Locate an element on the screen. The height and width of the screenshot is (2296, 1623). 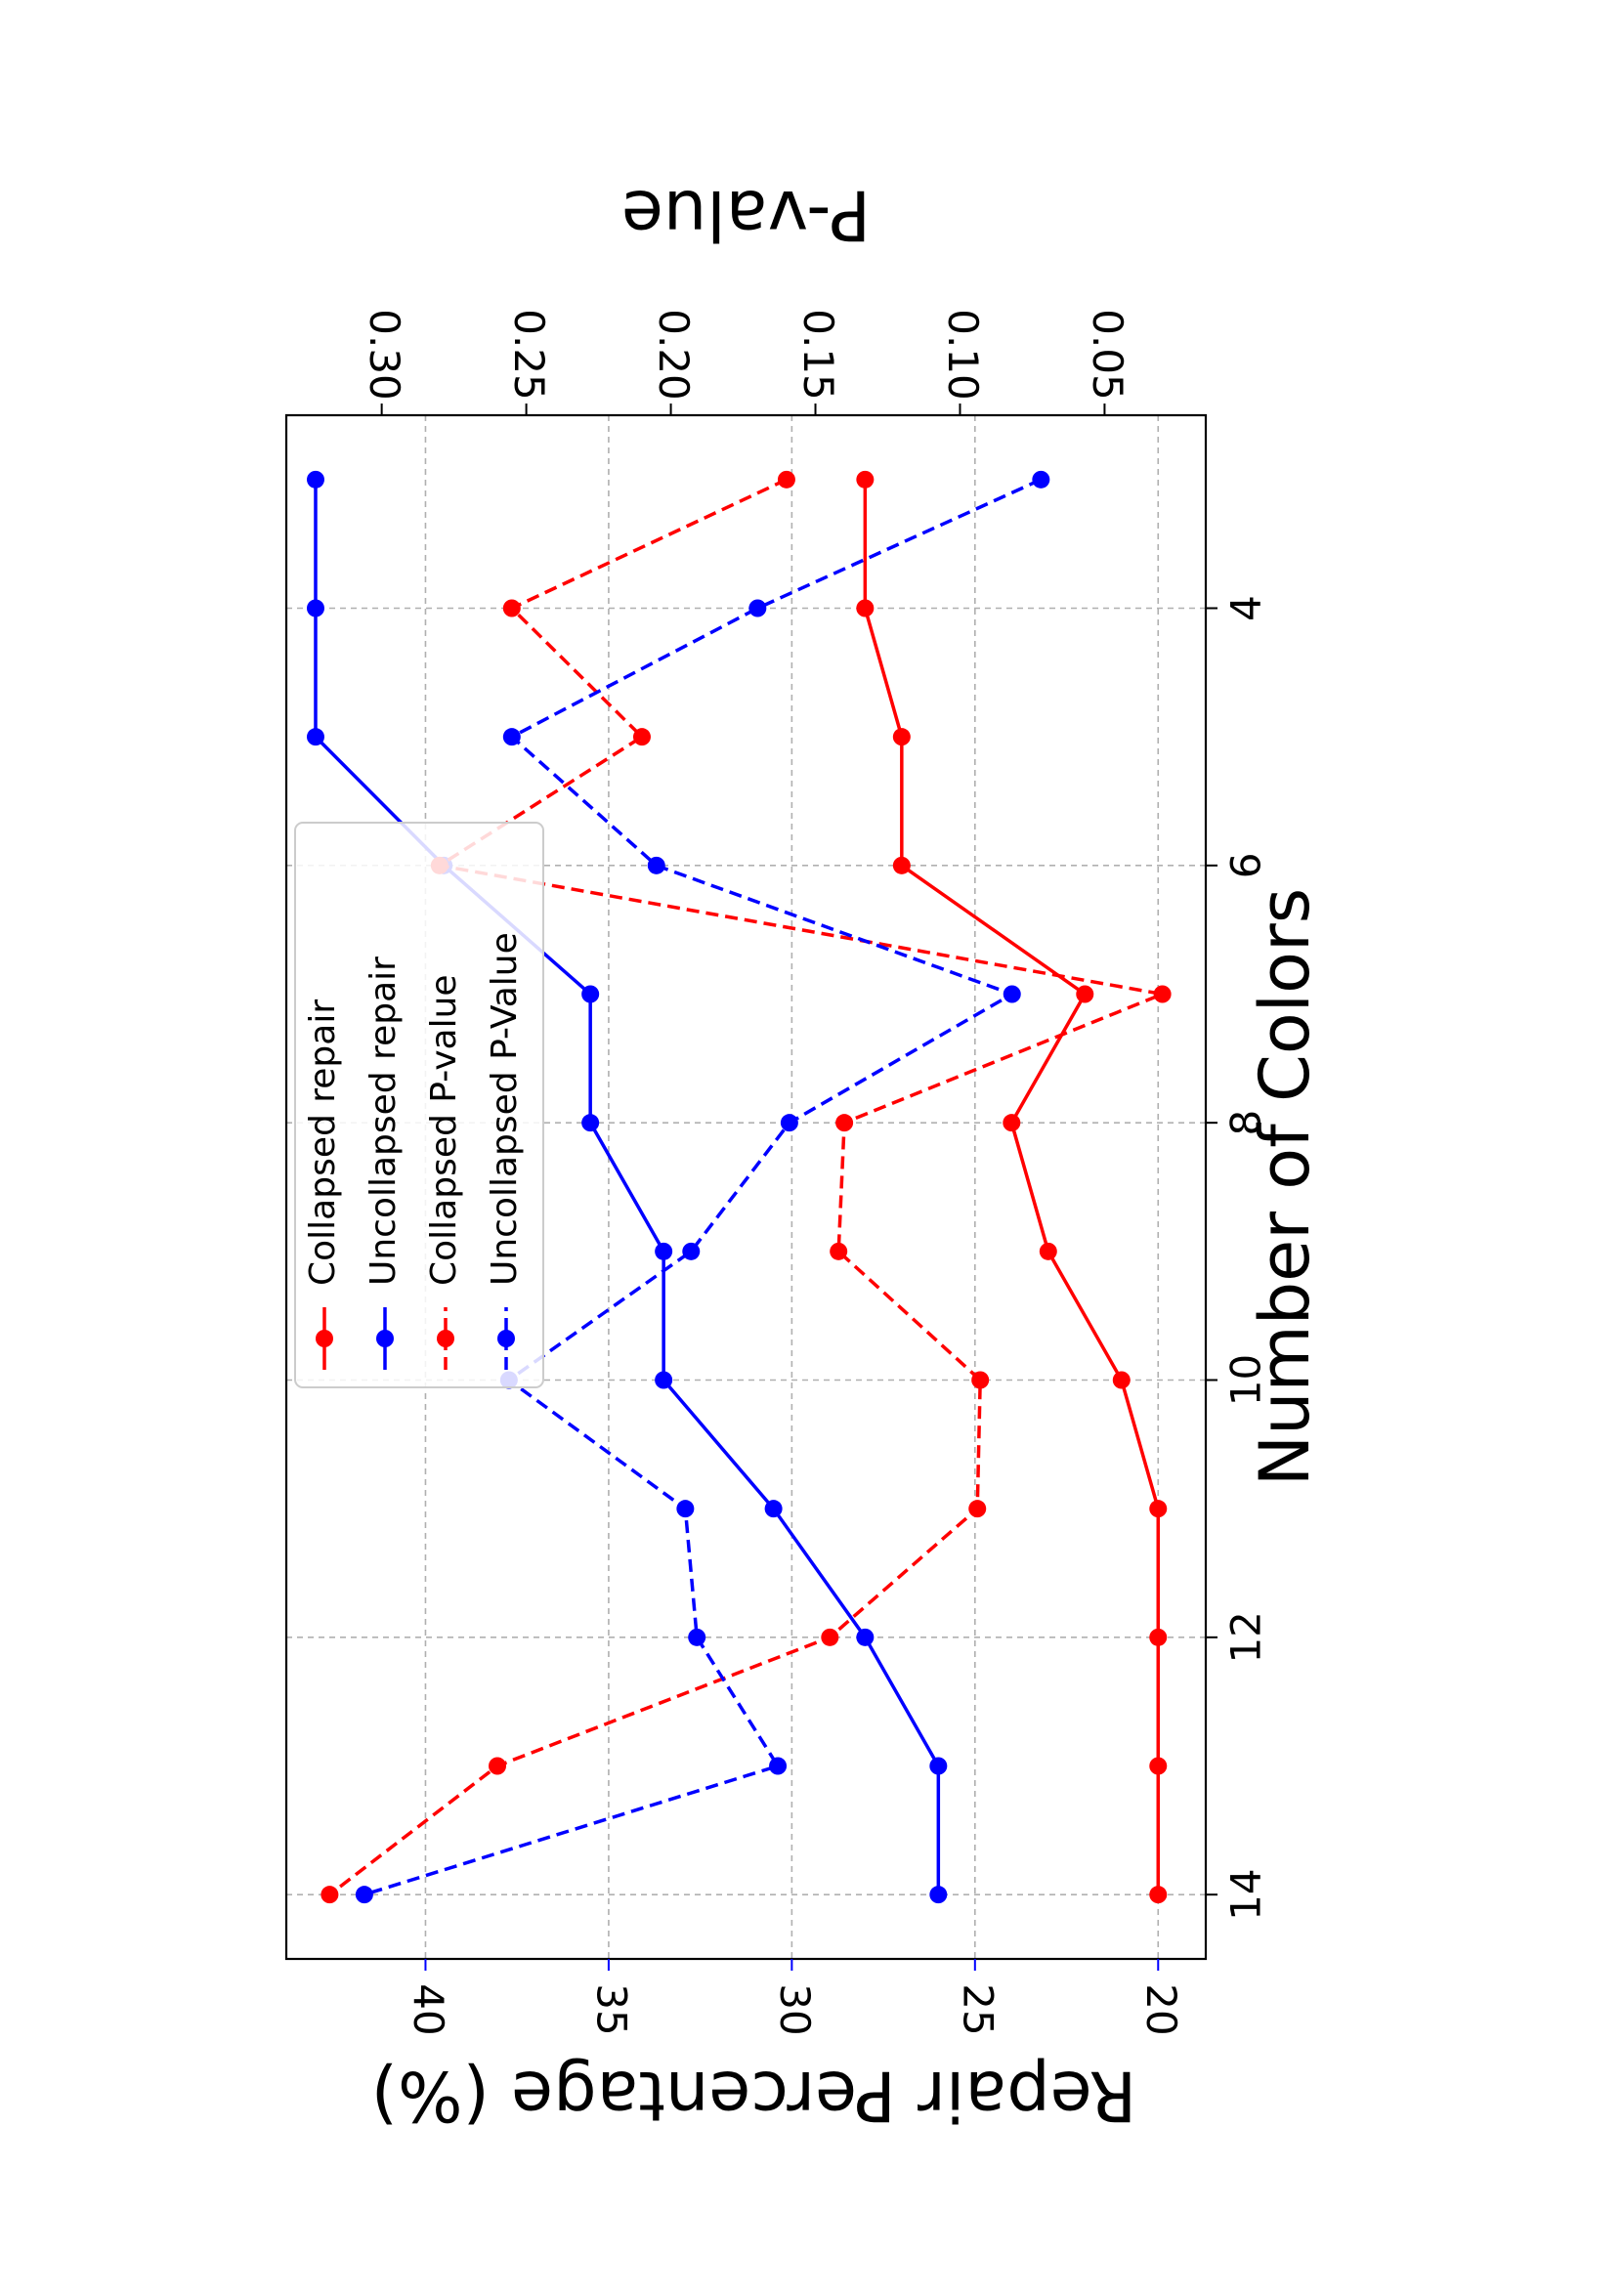
legend-item: Collapsed repair is located at coordinates (323, 1184).